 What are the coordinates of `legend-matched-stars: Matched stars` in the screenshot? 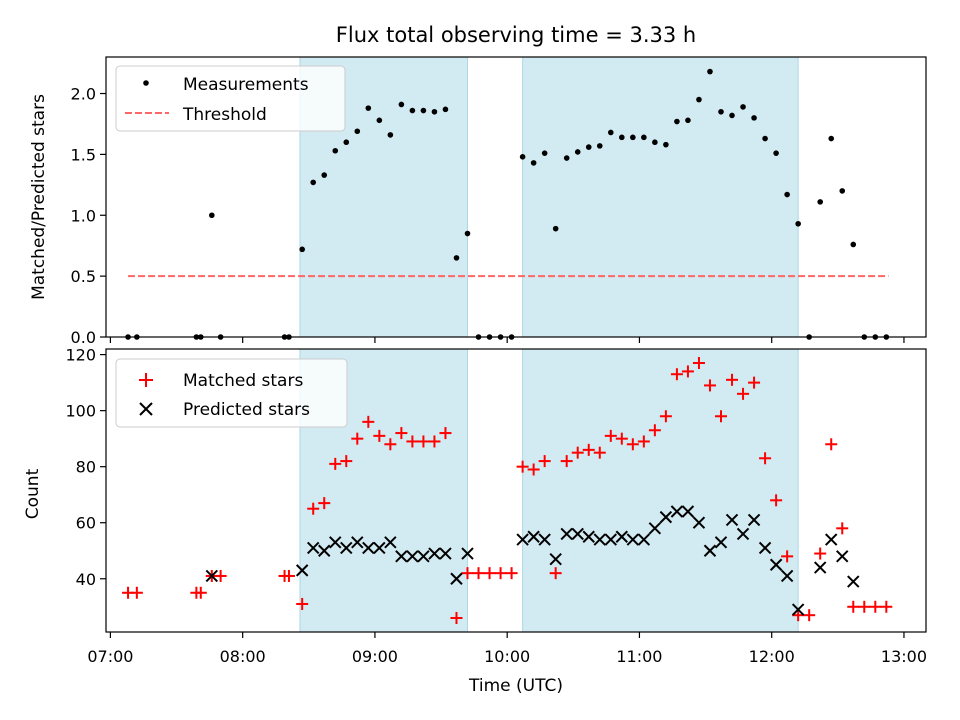 It's located at (243, 381).